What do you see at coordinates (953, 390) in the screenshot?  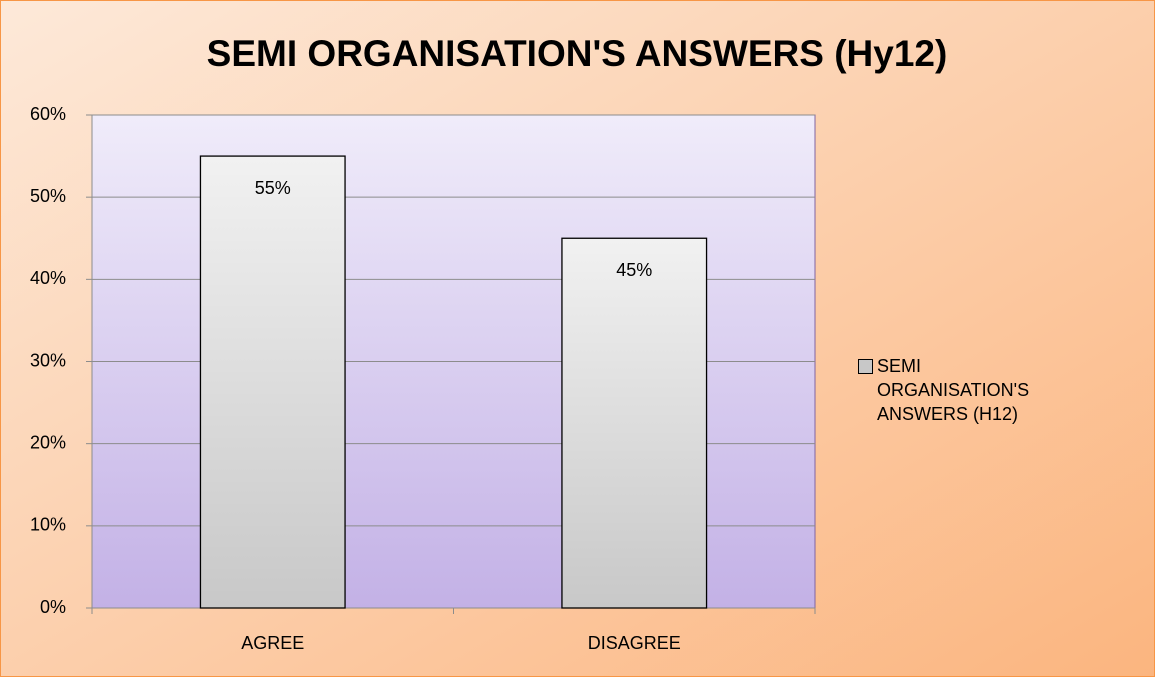 I see `legend-label: SEMI ORGANISATION'S ANSWERS (H12)` at bounding box center [953, 390].